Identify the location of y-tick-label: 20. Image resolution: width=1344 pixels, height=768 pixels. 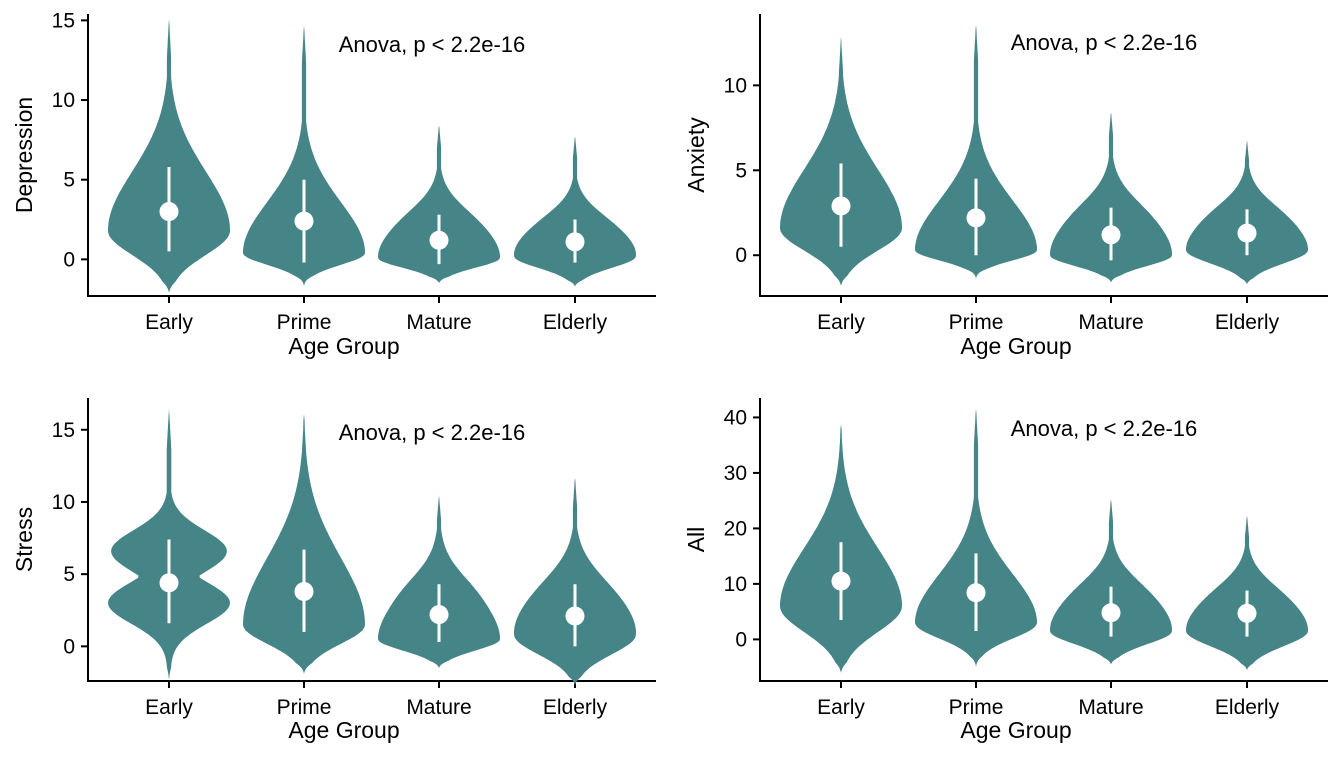
(735, 528).